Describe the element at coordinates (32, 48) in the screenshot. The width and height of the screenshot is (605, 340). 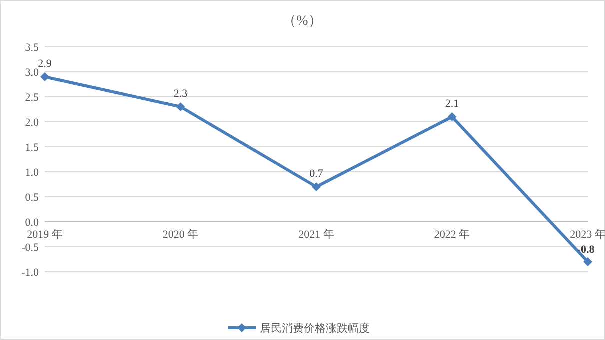
I see `y-tick-label: 3.5` at that location.